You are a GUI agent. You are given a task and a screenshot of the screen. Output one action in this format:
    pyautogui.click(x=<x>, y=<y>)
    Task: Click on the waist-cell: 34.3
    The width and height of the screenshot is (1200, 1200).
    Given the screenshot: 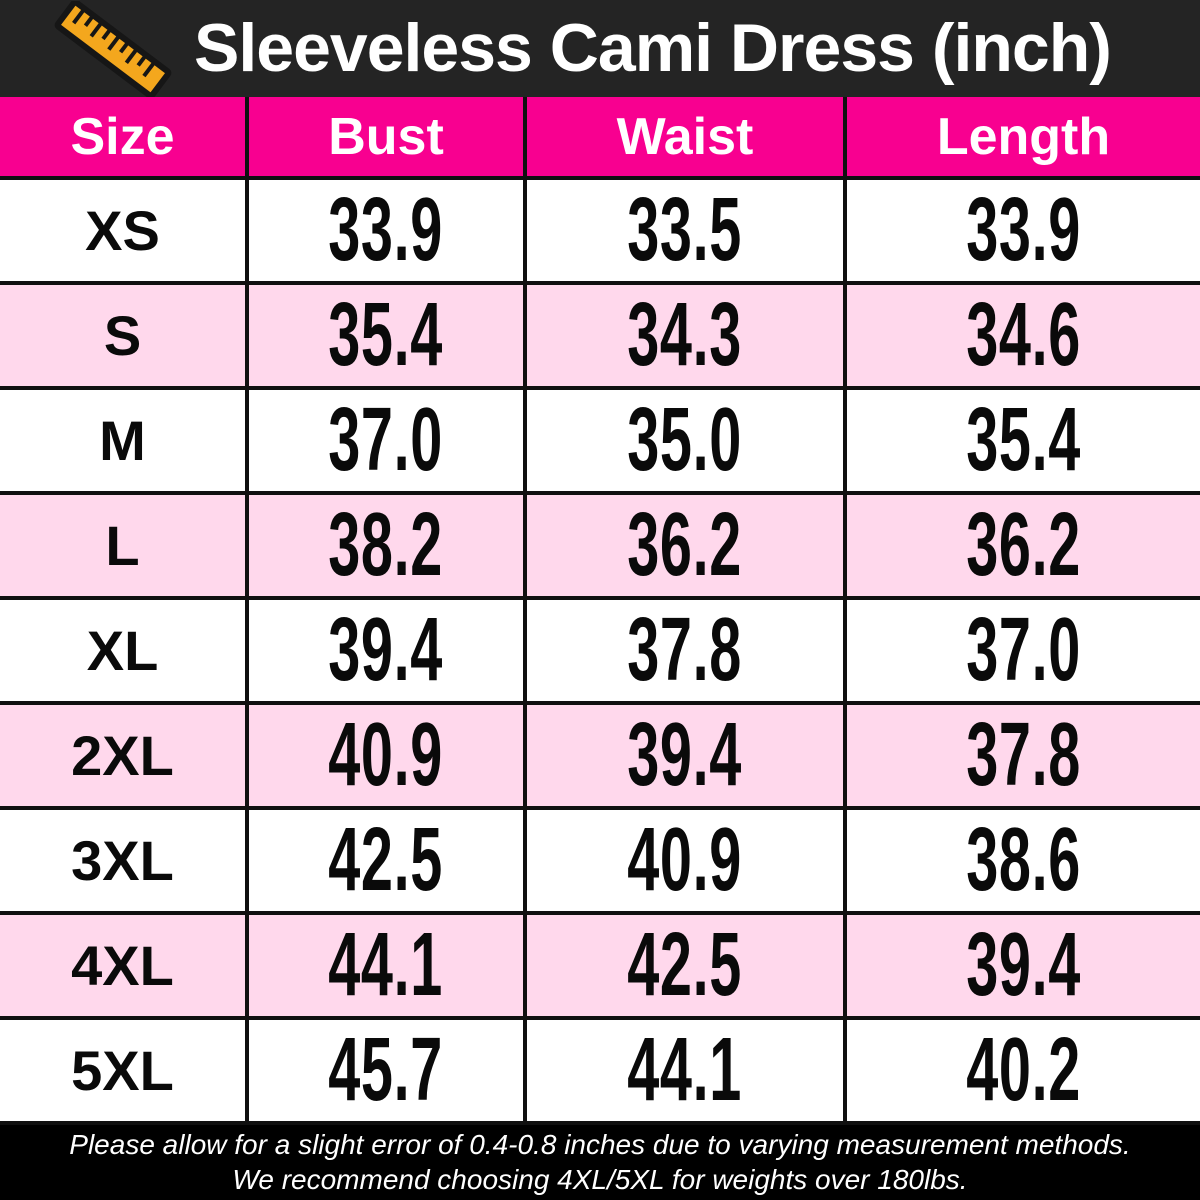 What is the action you would take?
    pyautogui.click(x=685, y=335)
    